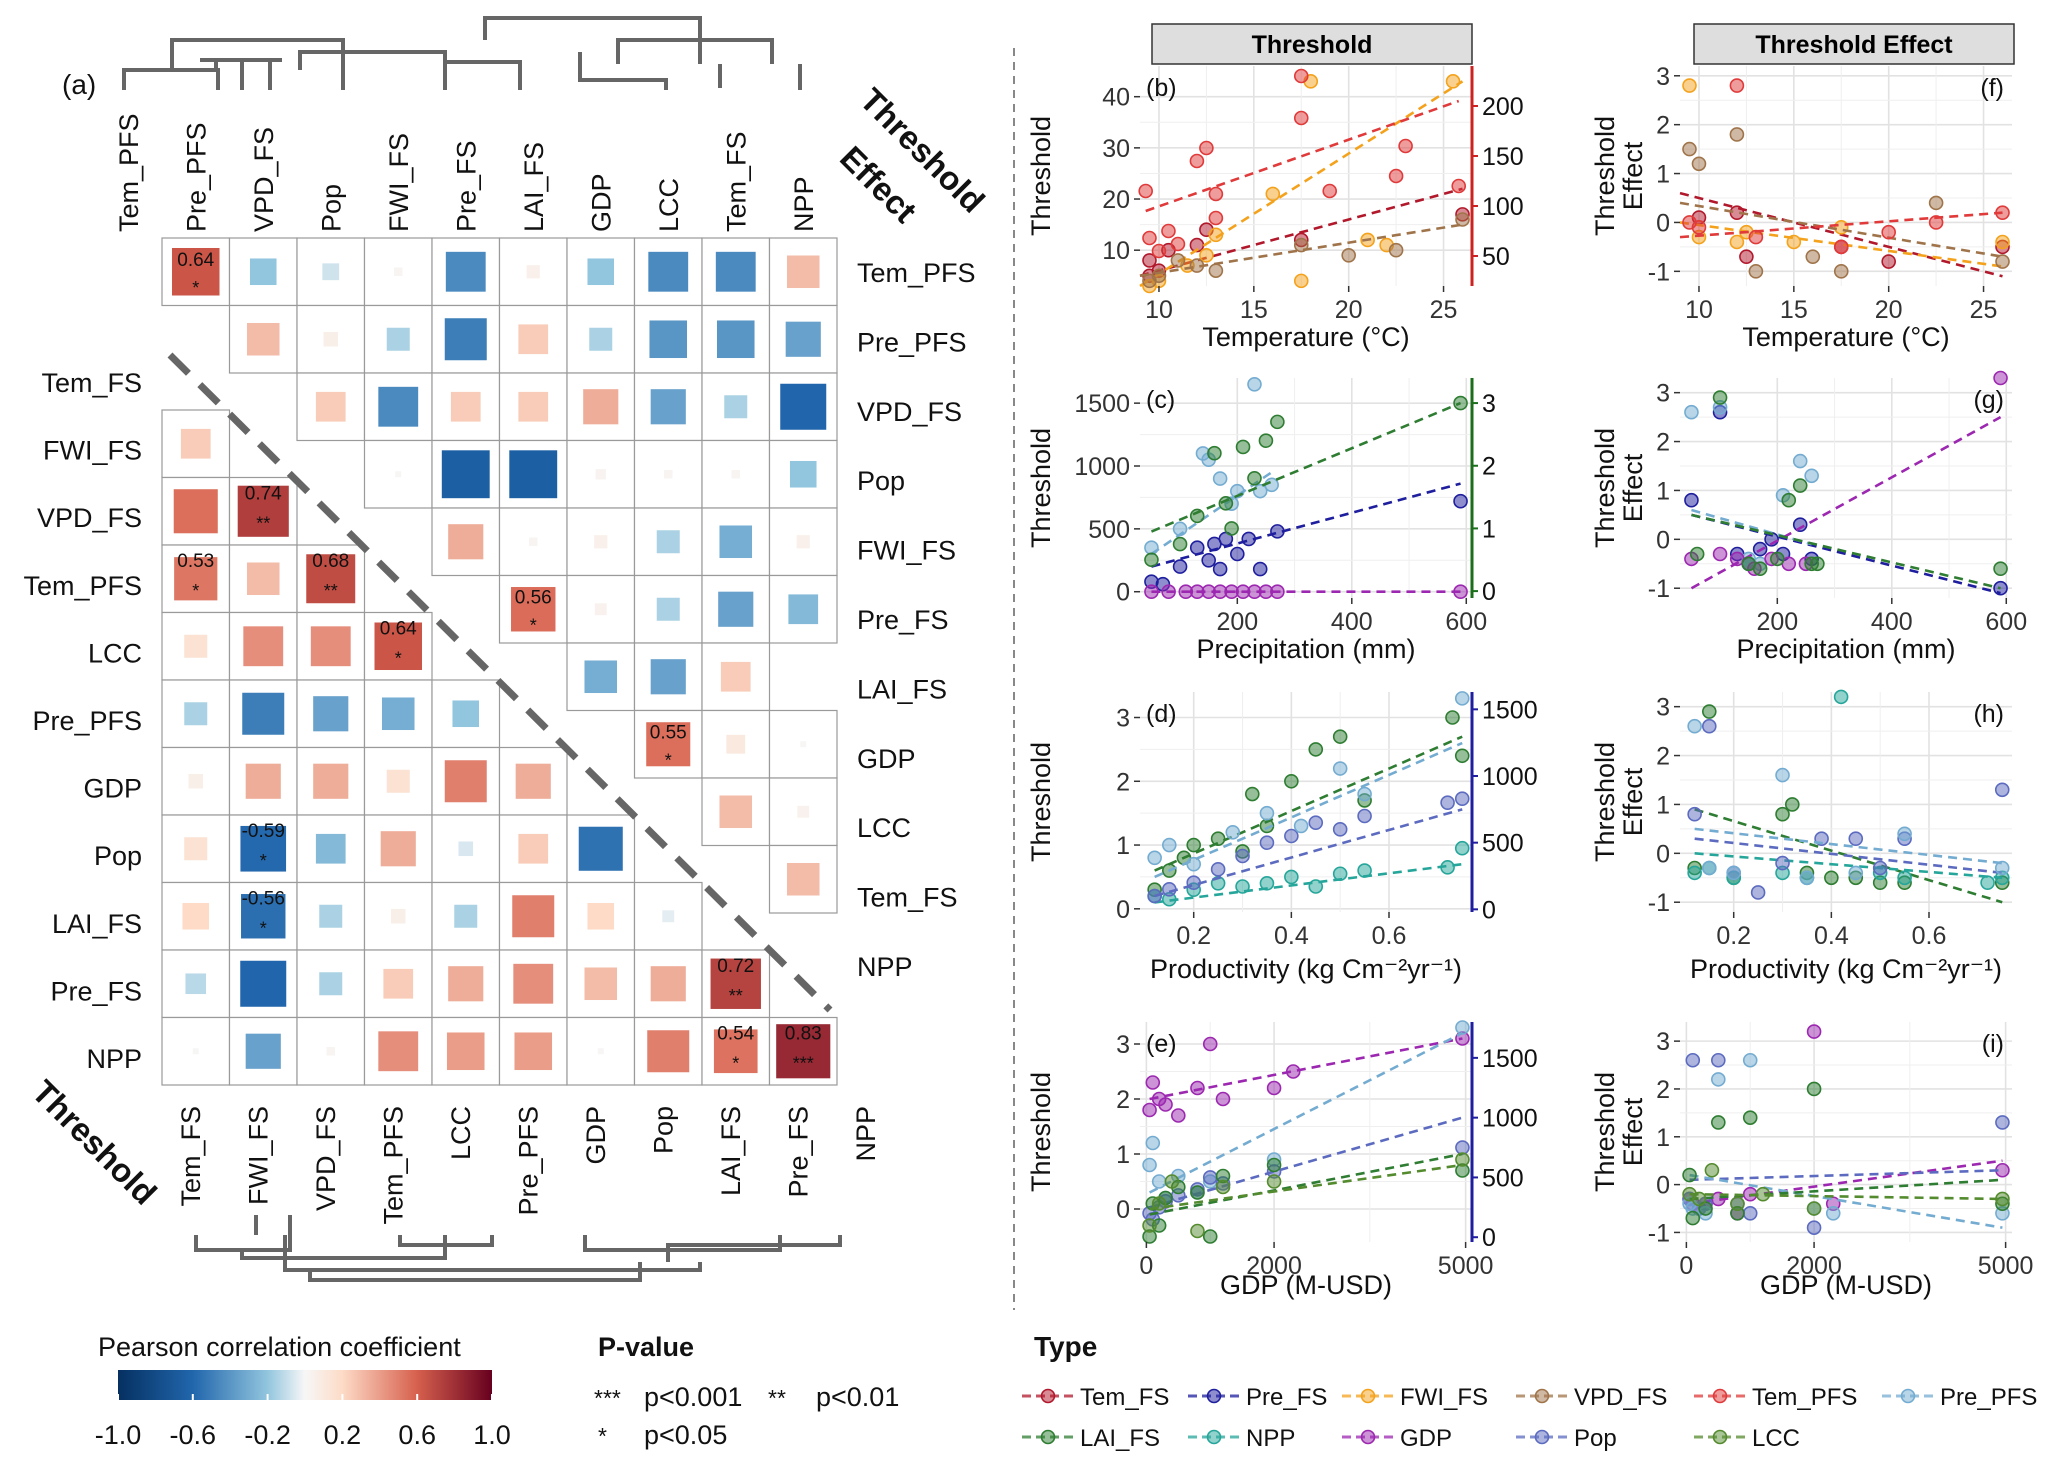 Image resolution: width=2048 pixels, height=1472 pixels. What do you see at coordinates (195, 260) in the screenshot?
I see `corr-value: 0.64` at bounding box center [195, 260].